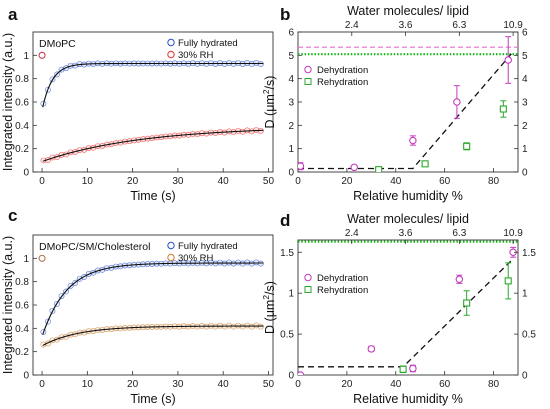 The width and height of the screenshot is (550, 409). What do you see at coordinates (408, 307) in the screenshot?
I see `plot-content` at bounding box center [408, 307].